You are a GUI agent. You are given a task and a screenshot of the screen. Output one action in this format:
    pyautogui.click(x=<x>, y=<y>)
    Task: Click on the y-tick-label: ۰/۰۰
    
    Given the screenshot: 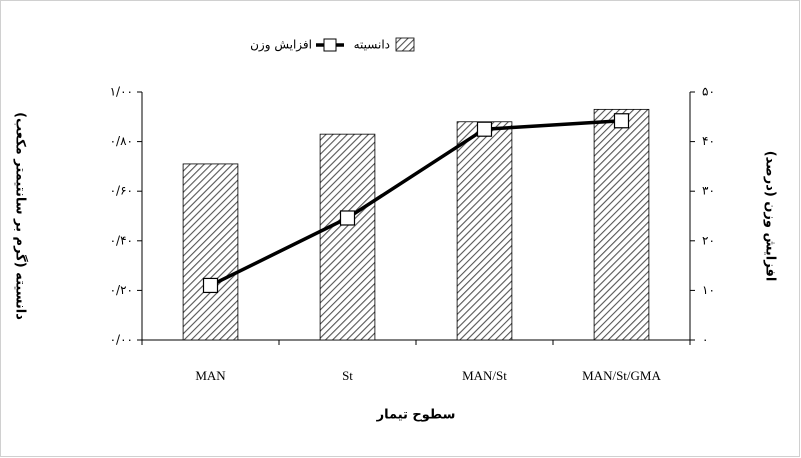 What is the action you would take?
    pyautogui.click(x=121, y=340)
    